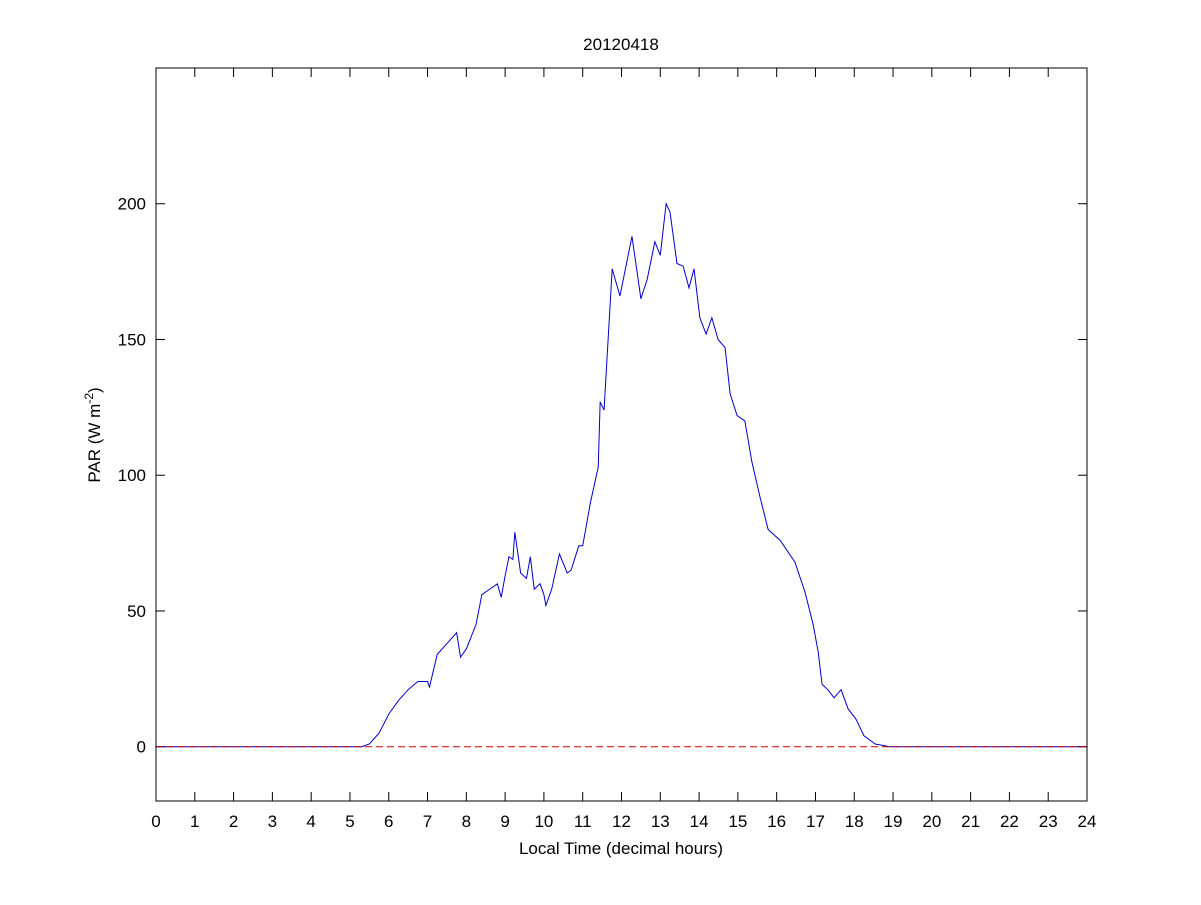 This screenshot has width=1201, height=905. What do you see at coordinates (815, 821) in the screenshot?
I see `x-tick-label: 17` at bounding box center [815, 821].